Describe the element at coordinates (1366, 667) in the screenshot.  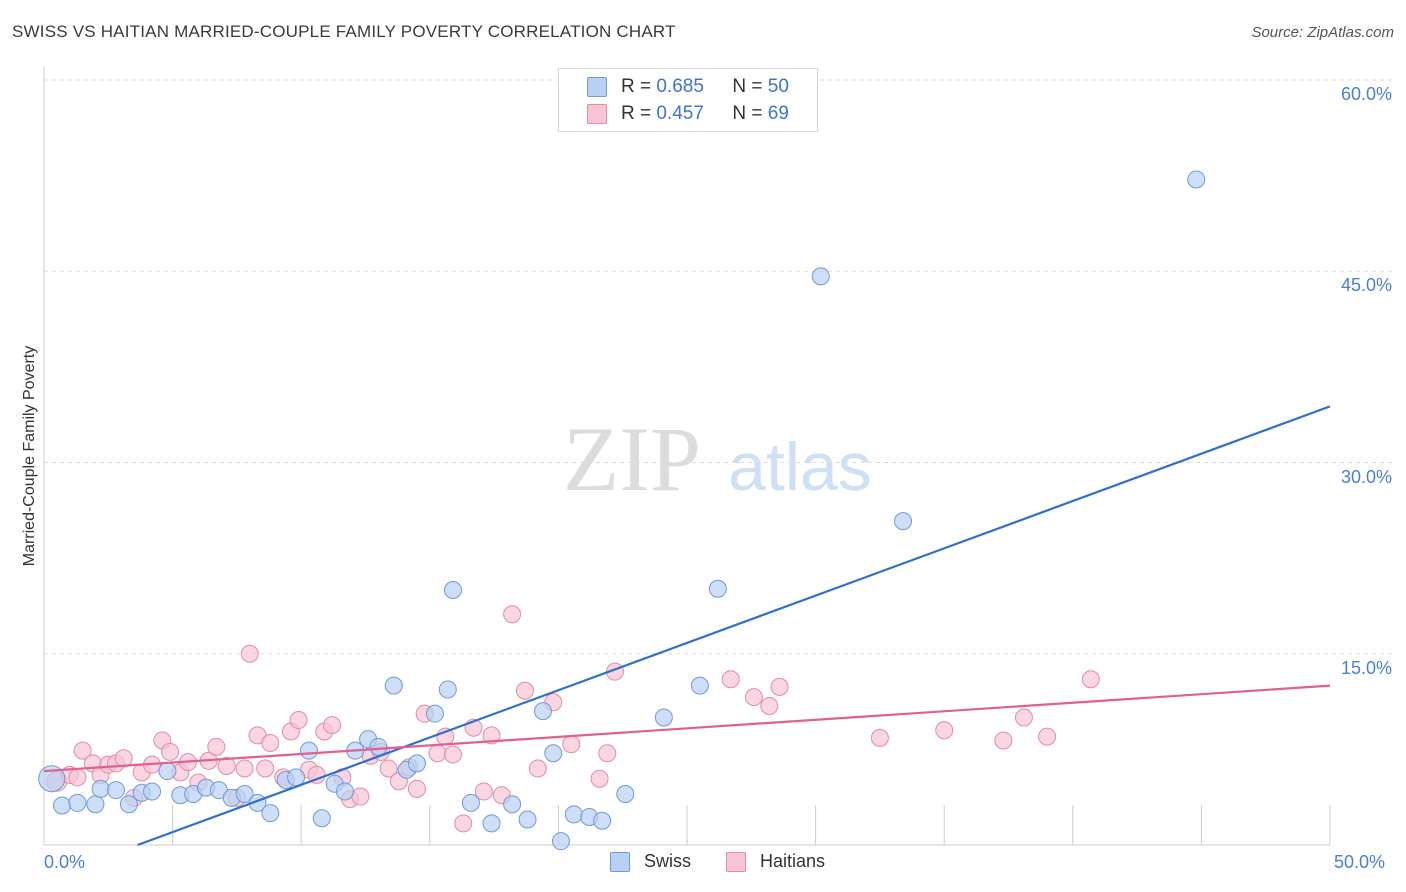
I see `y-tick-label-0: 15.0%` at that location.